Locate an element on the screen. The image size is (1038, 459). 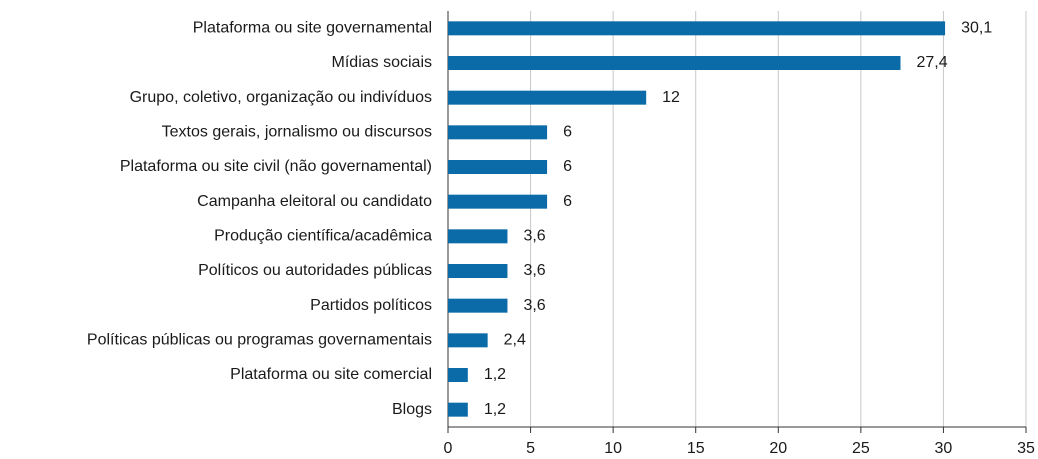
x-tick-label: 35 is located at coordinates (1026, 448).